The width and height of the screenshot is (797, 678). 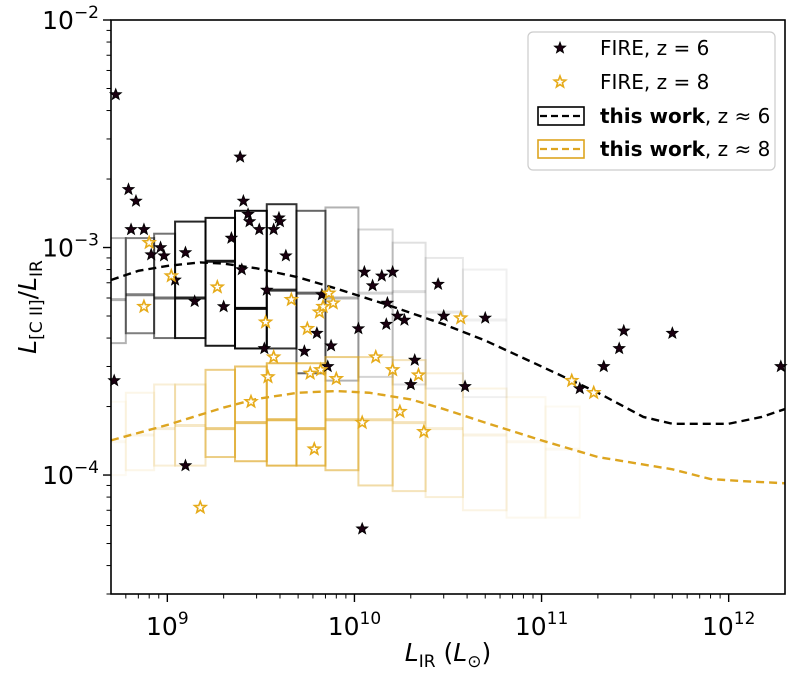 What do you see at coordinates (37, 268) in the screenshot?
I see `y-label-sub2: IR` at bounding box center [37, 268].